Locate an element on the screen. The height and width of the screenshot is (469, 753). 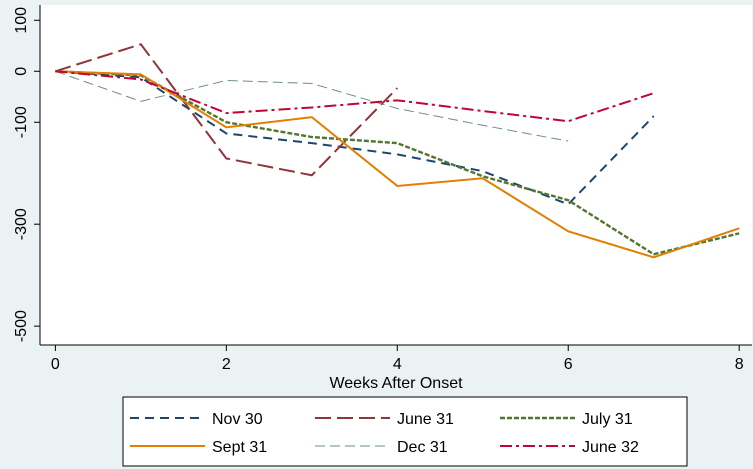
y-tick-label: -300 is located at coordinates (21, 224).